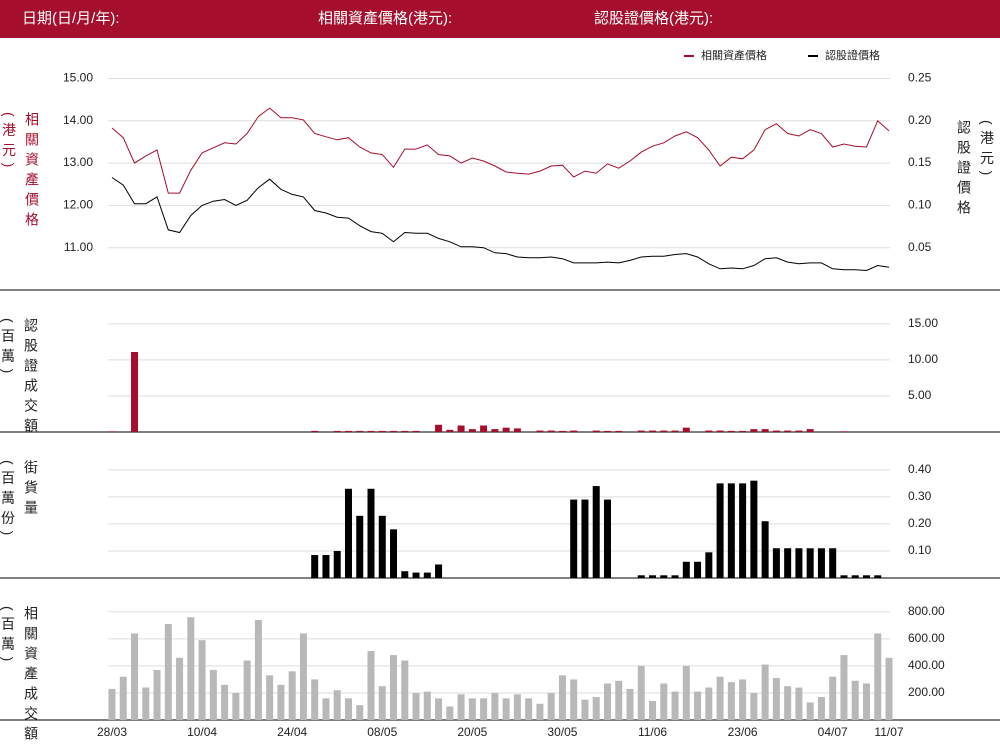 This screenshot has height=751, width=1000. I want to click on y-tick-label: 15.00, so click(78, 78).